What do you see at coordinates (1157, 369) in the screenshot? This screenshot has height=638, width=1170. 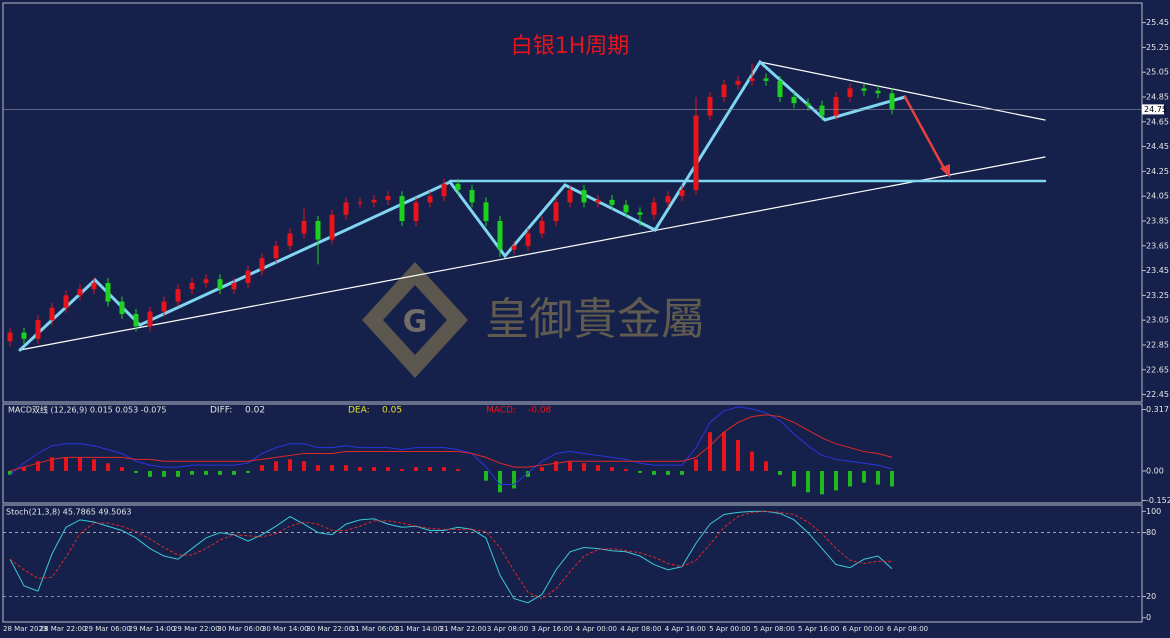 I see `y-tick-label: 22.65` at bounding box center [1157, 369].